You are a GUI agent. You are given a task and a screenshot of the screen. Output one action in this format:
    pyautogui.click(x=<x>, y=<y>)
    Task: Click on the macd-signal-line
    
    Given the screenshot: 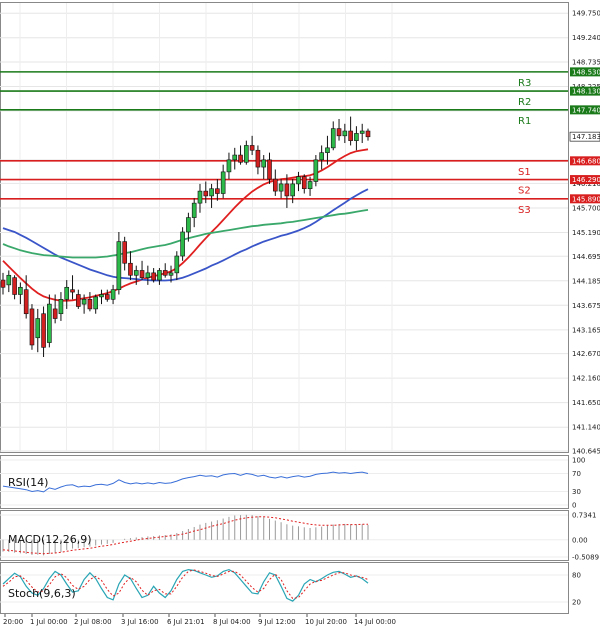 What is the action you would take?
    pyautogui.click(x=185, y=535)
    